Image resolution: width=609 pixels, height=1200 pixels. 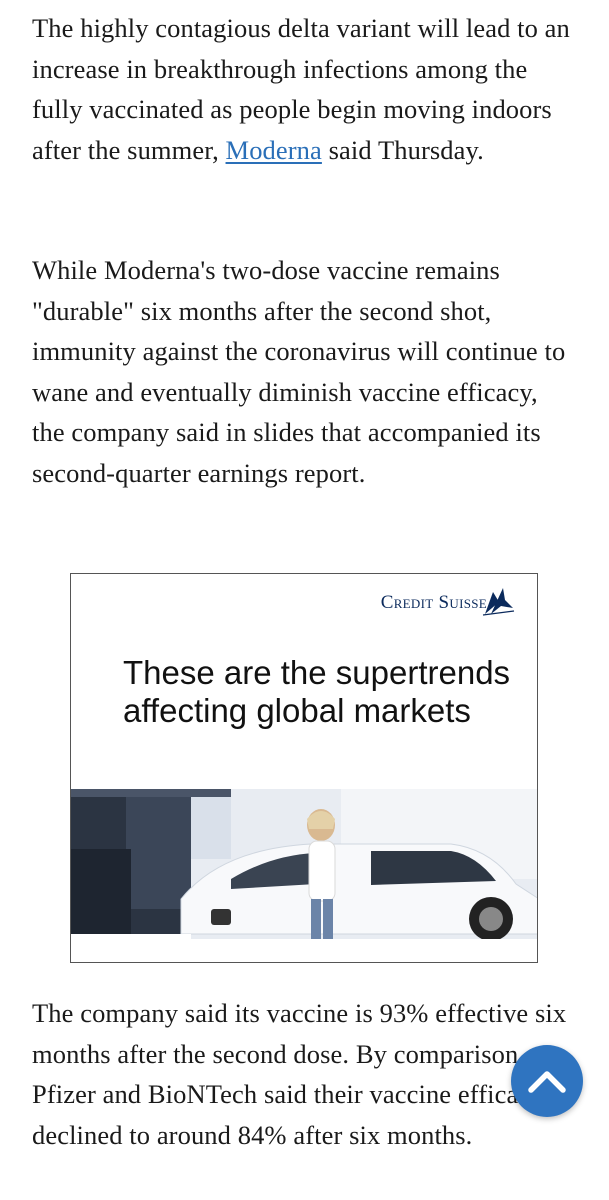 I want to click on moderna-link: Moderna, so click(x=273, y=149).